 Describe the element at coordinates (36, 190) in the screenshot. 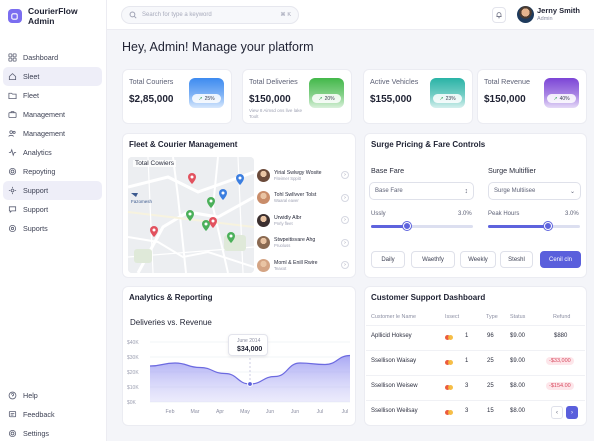

I see `sidebar-item-label: Support` at that location.